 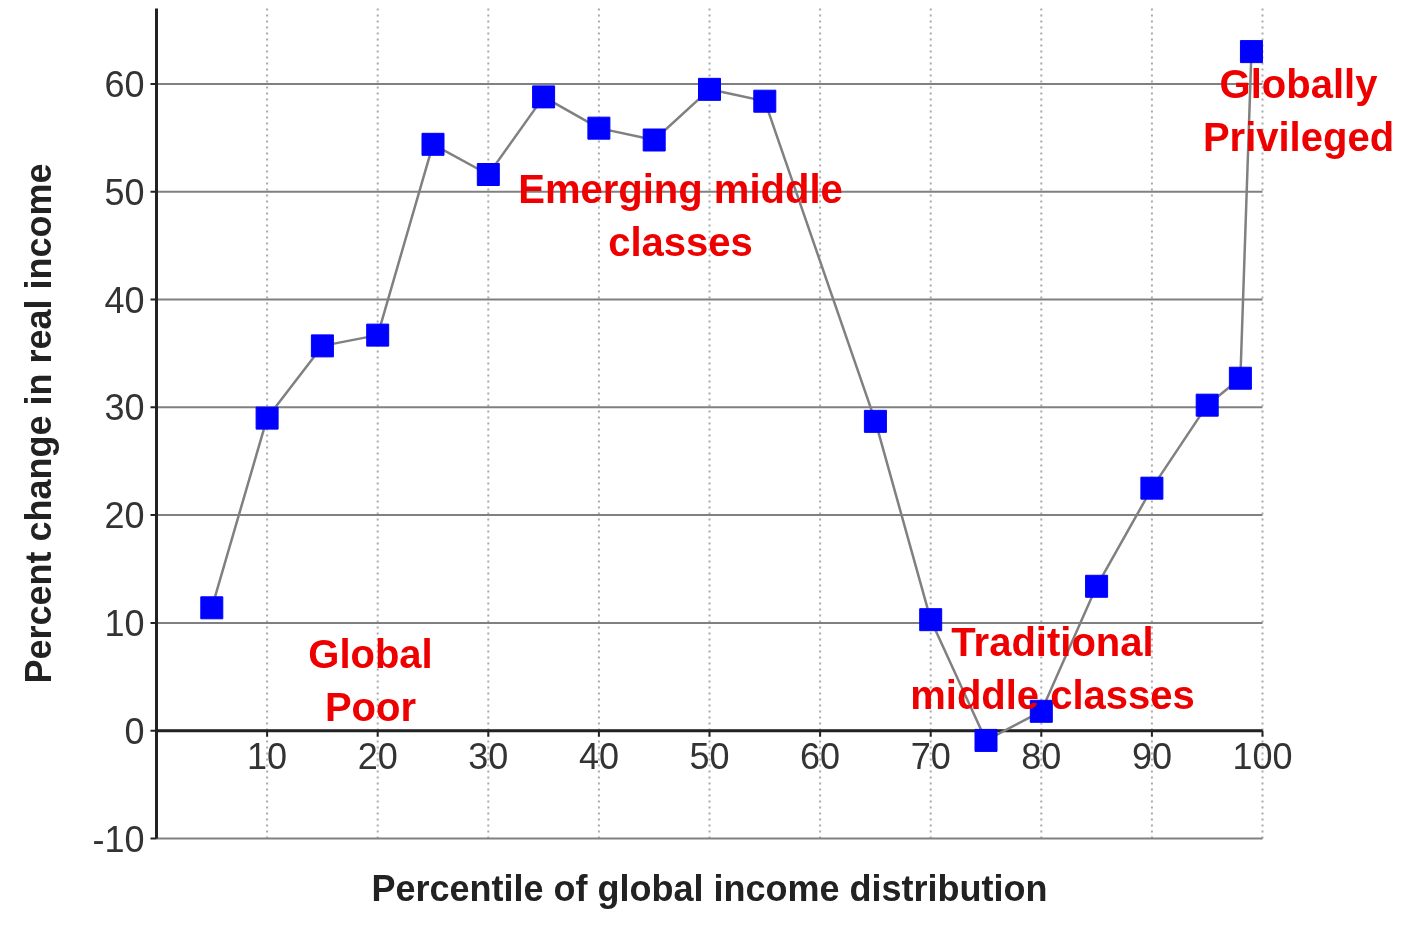 What do you see at coordinates (709, 888) in the screenshot?
I see `x-axis-title: Percentile of global income distribution` at bounding box center [709, 888].